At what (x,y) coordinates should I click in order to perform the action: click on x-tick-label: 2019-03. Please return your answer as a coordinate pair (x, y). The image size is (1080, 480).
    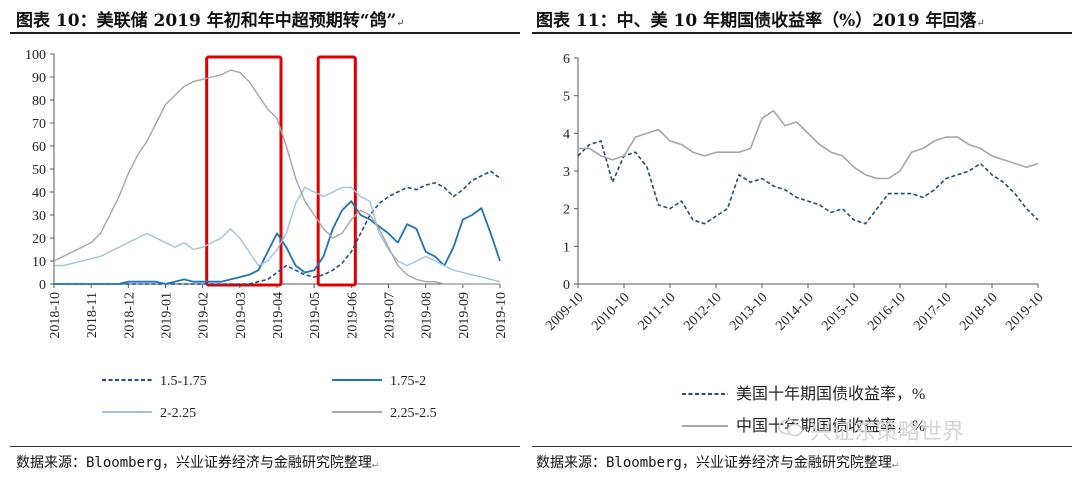
    Looking at the image, I should click on (241, 315).